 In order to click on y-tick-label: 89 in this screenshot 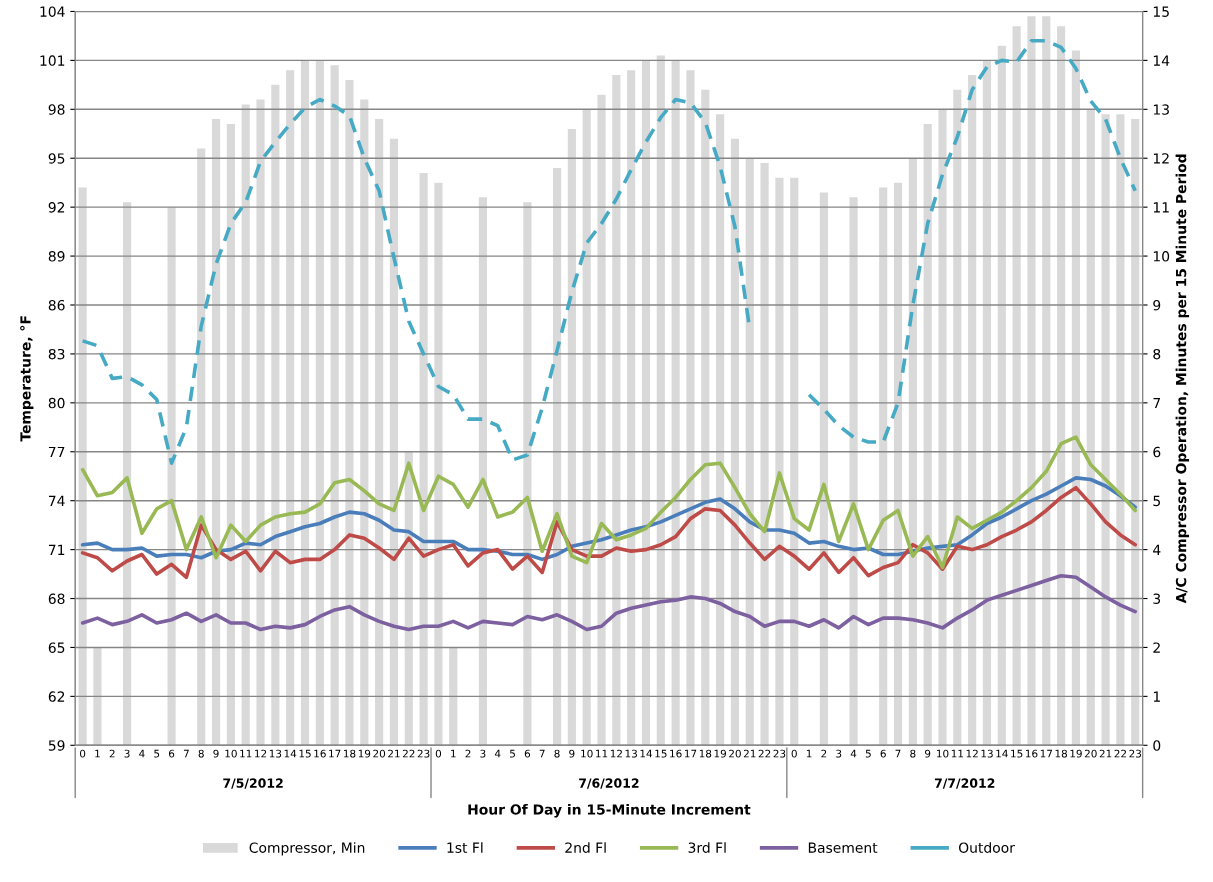, I will do `click(56, 256)`.